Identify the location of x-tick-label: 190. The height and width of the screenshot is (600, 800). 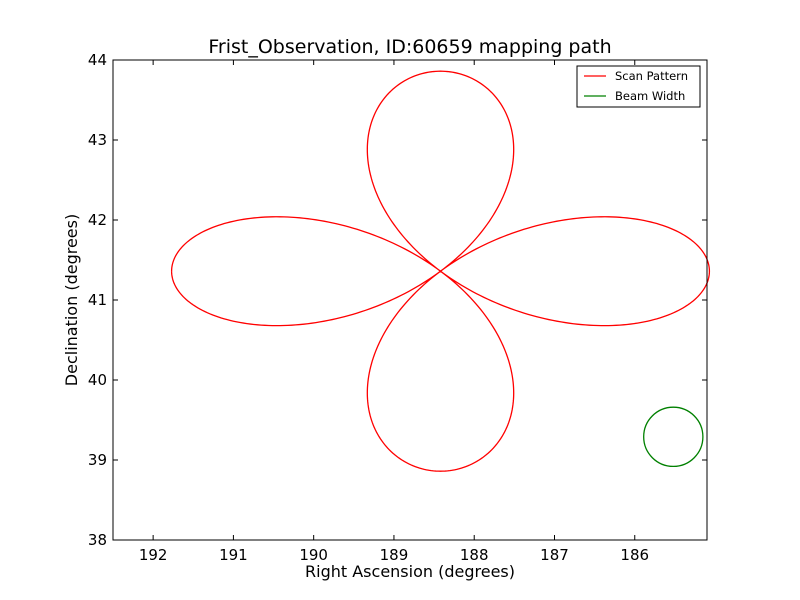
(313, 555).